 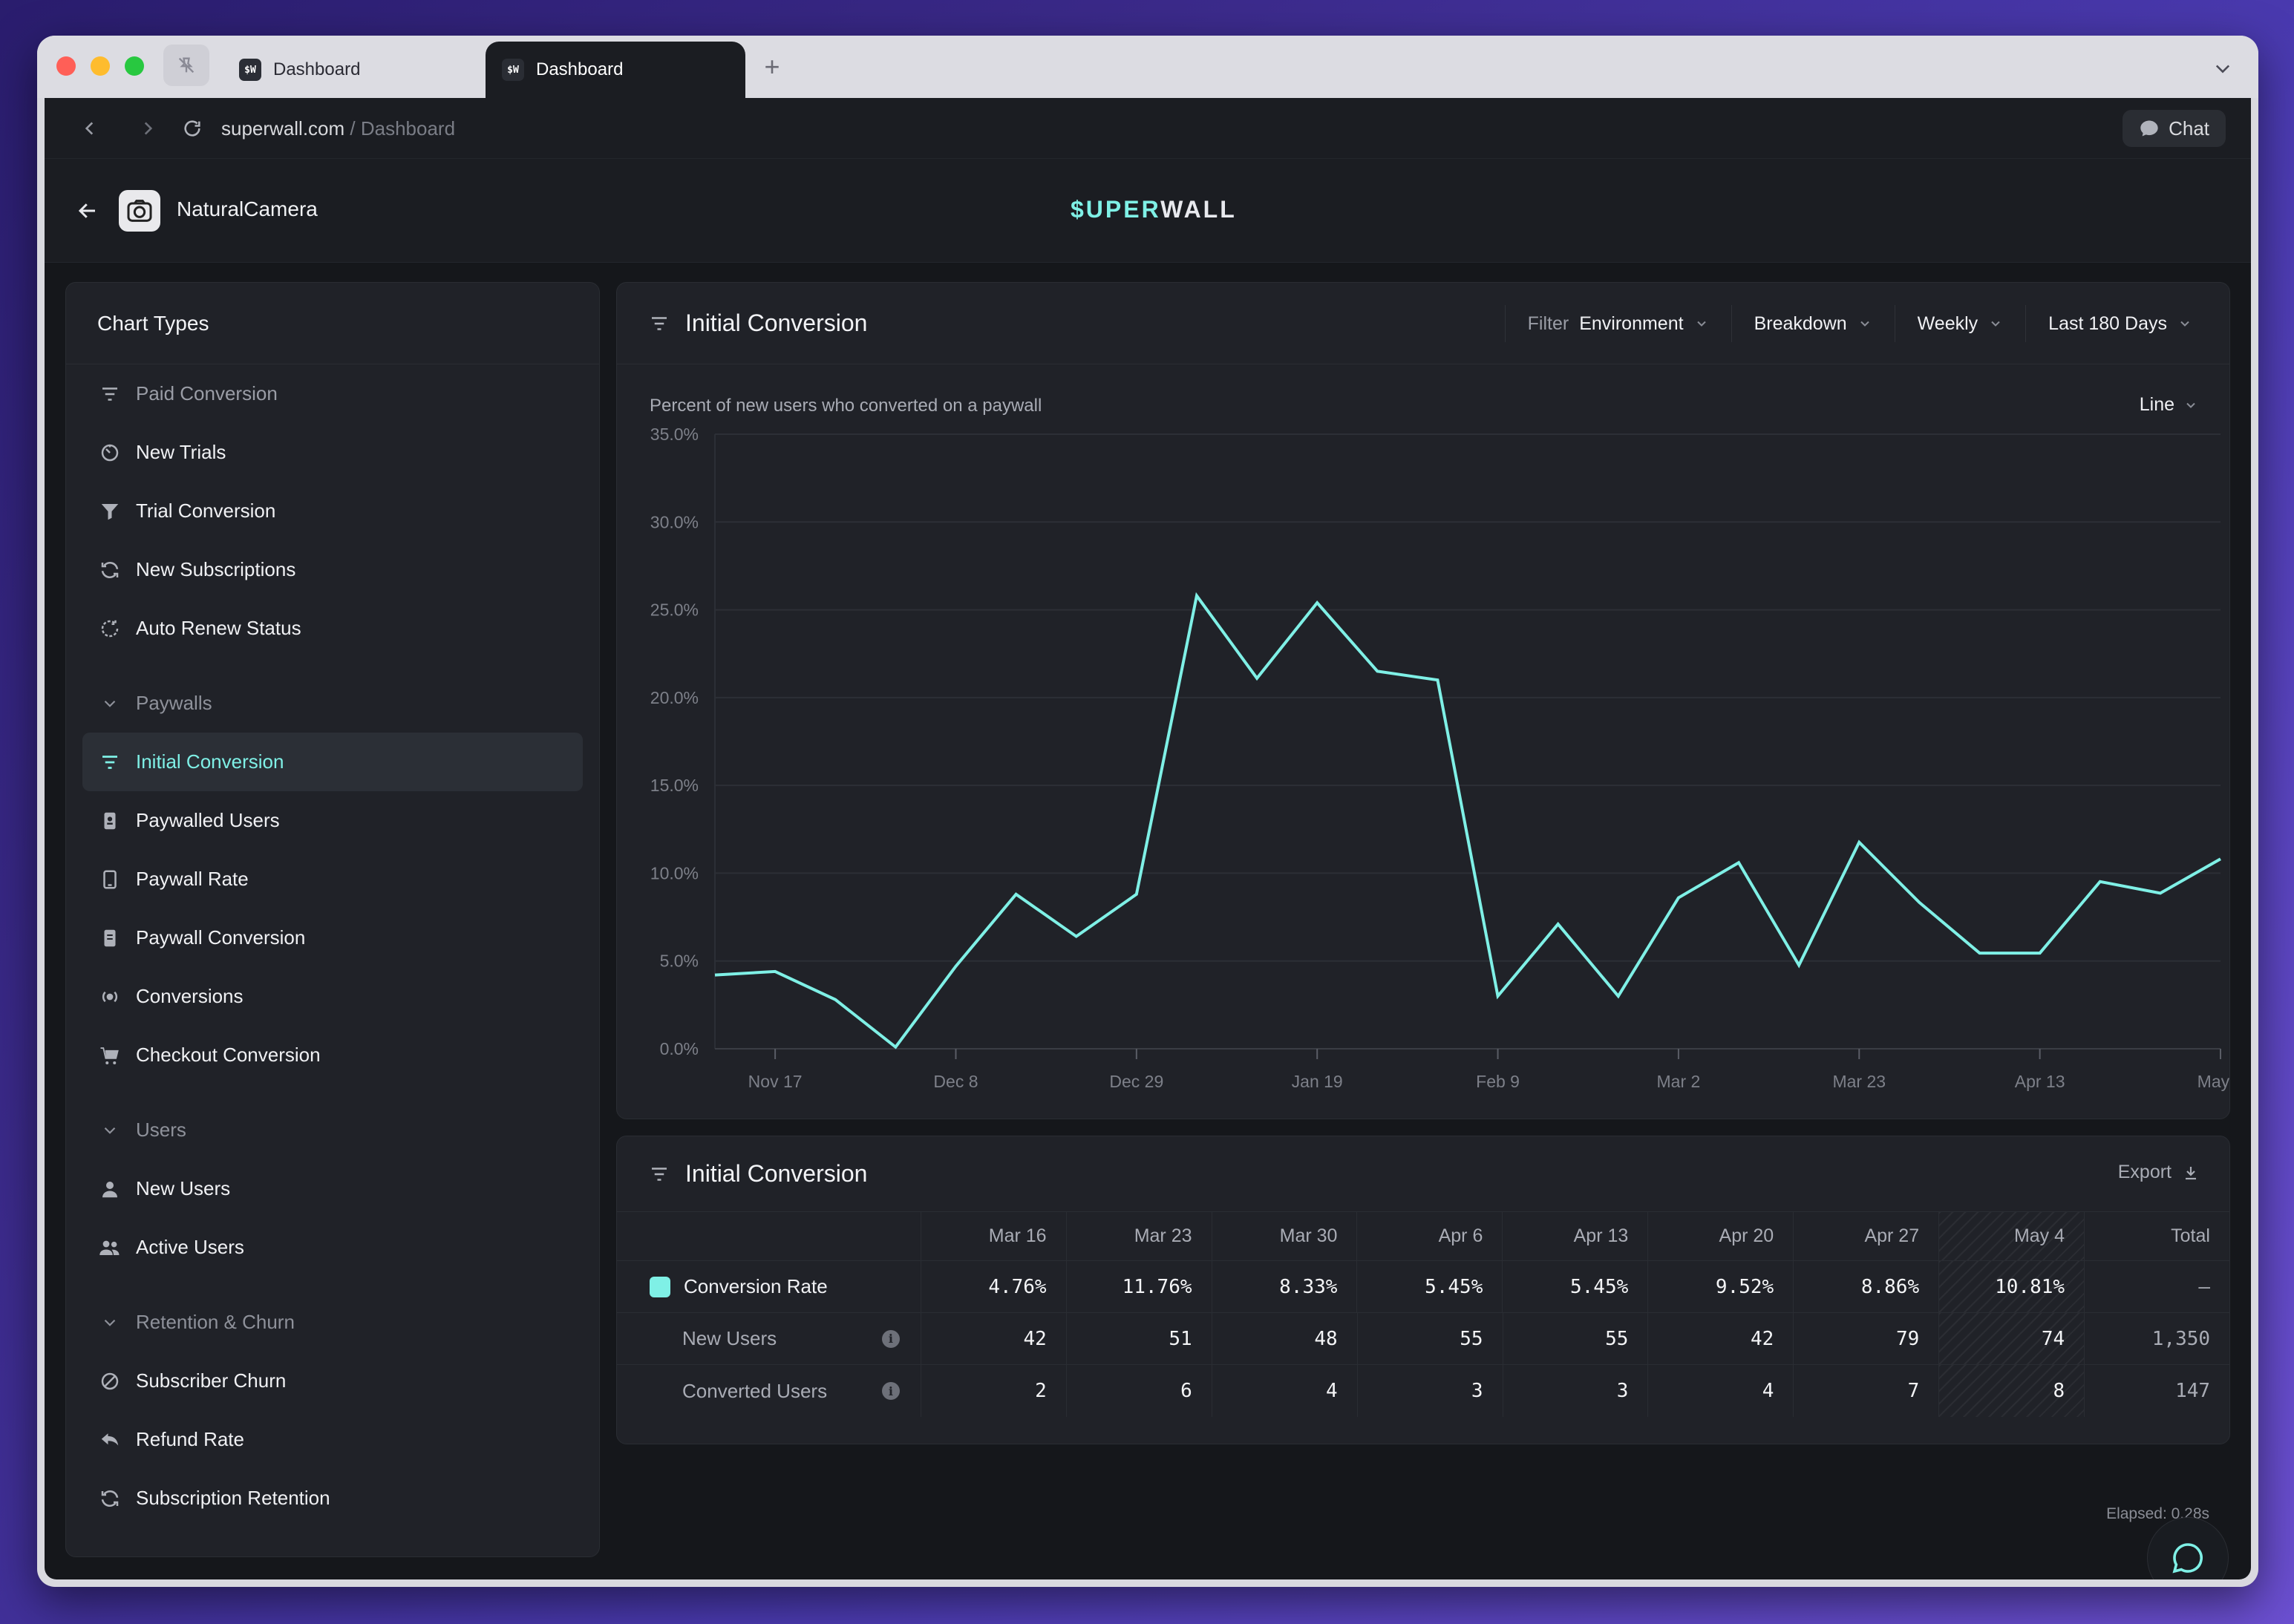 I want to click on sidebar-item-new-users: New Users, so click(x=332, y=1189).